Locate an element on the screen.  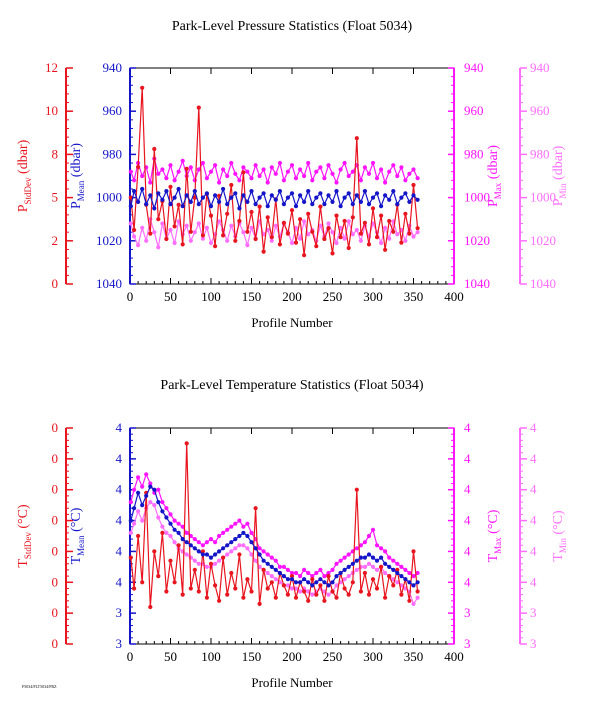
max-tick-label: 980 is located at coordinates (474, 153).